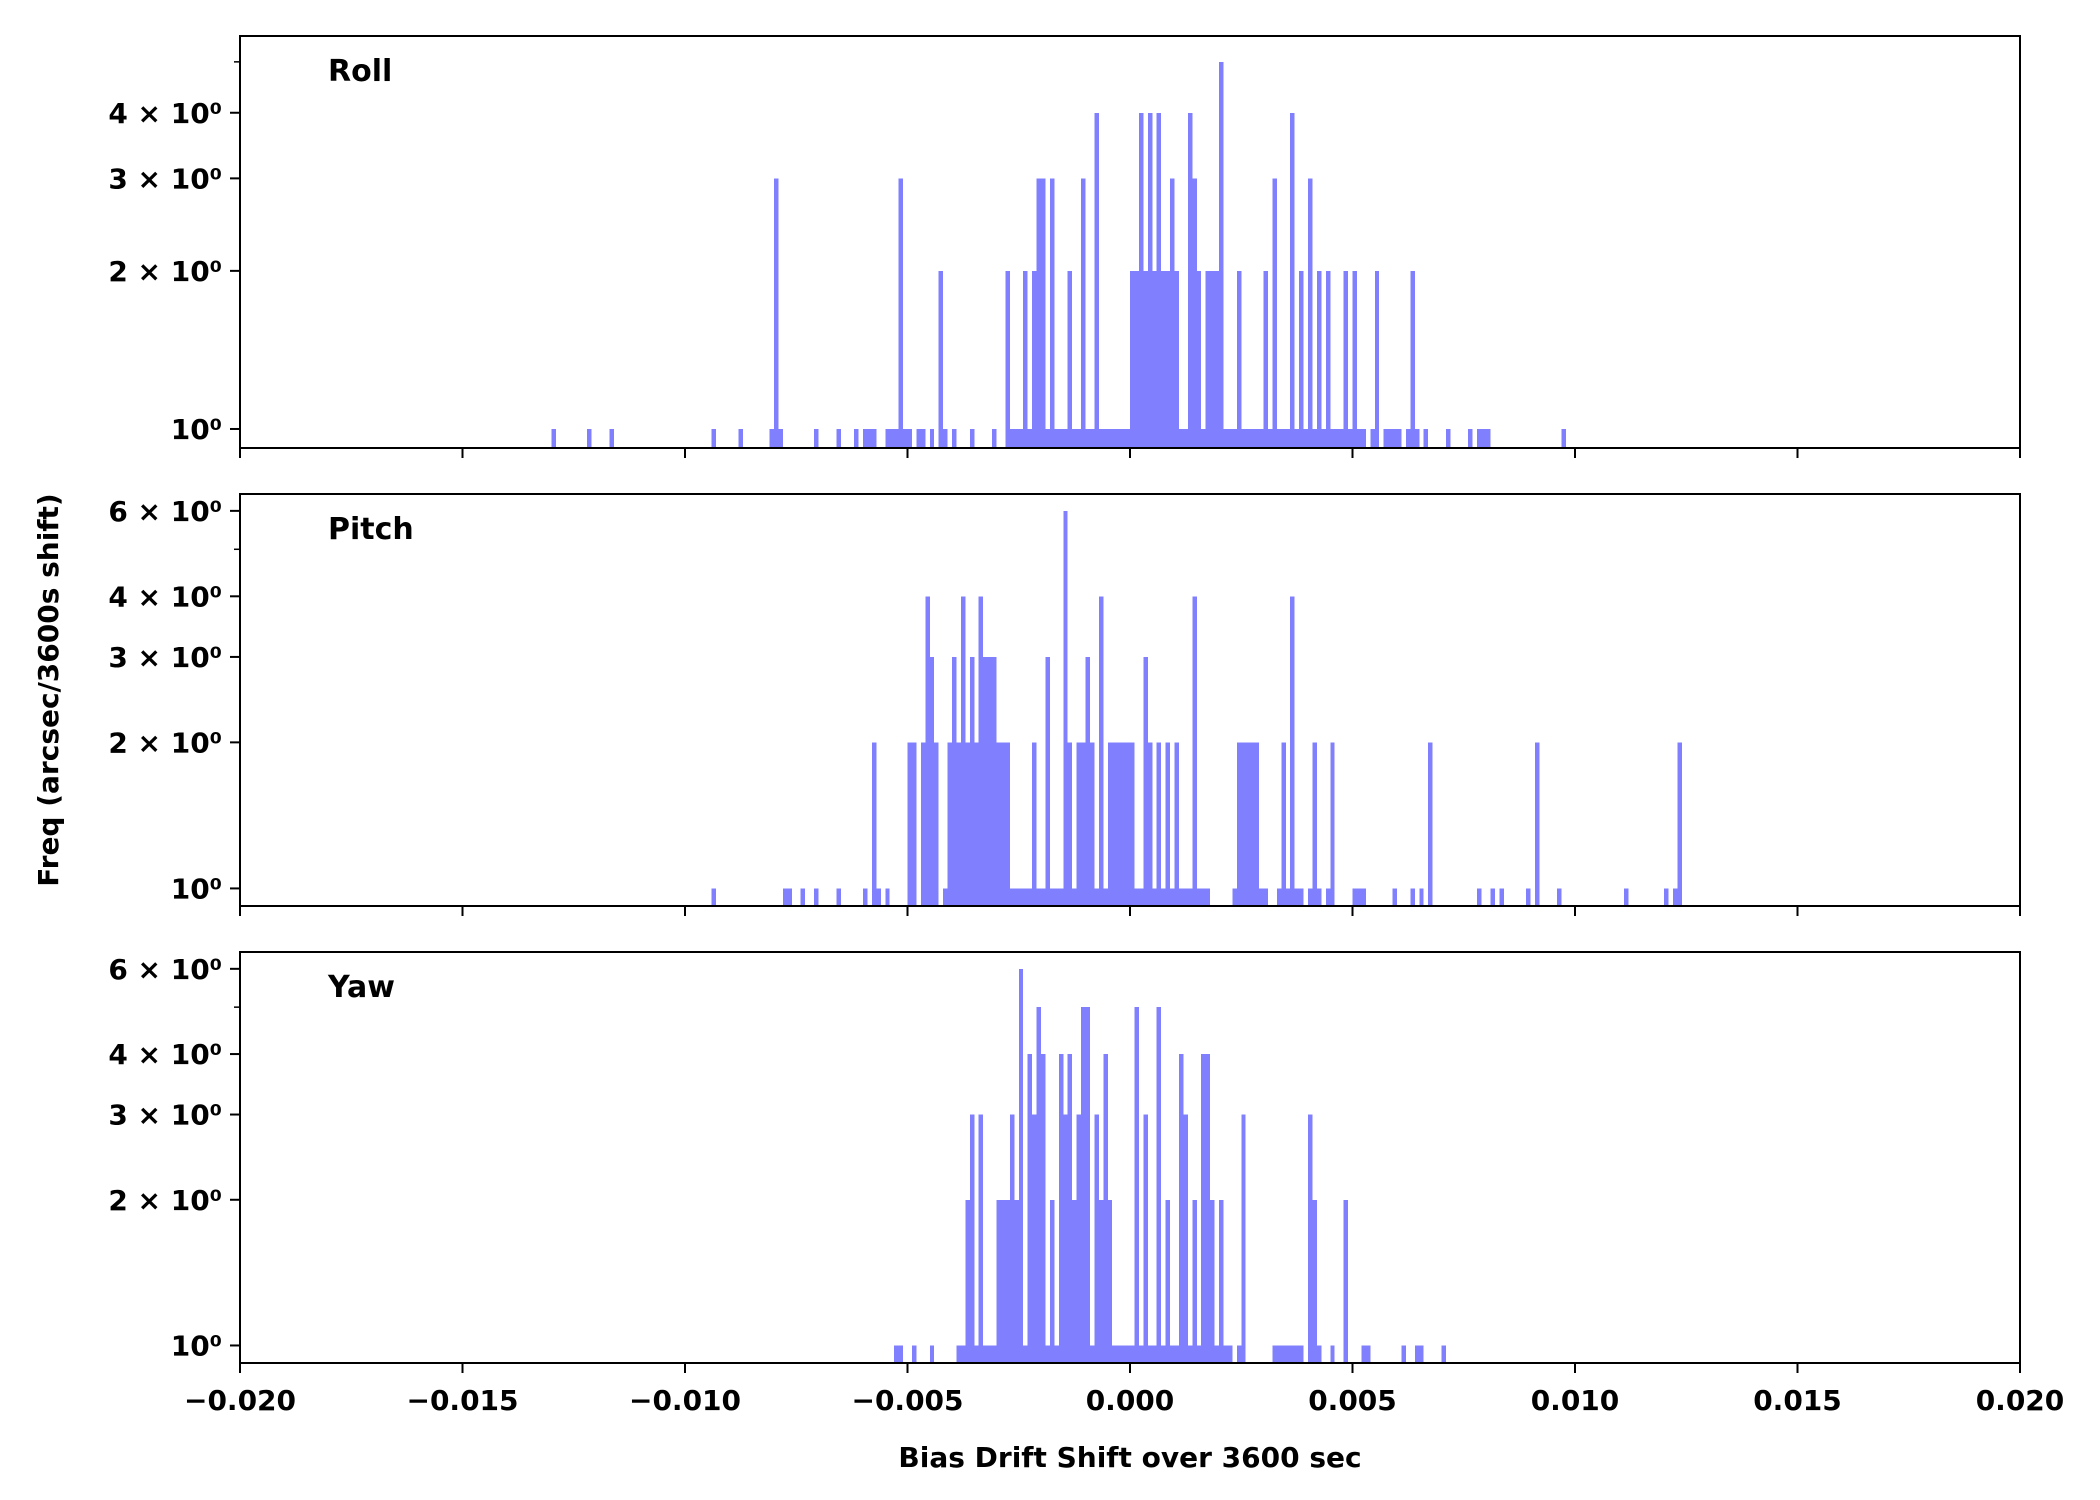 Image resolution: width=2100 pixels, height=1500 pixels. What do you see at coordinates (196, 429) in the screenshot?
I see `y-tick-label: 10⁰` at bounding box center [196, 429].